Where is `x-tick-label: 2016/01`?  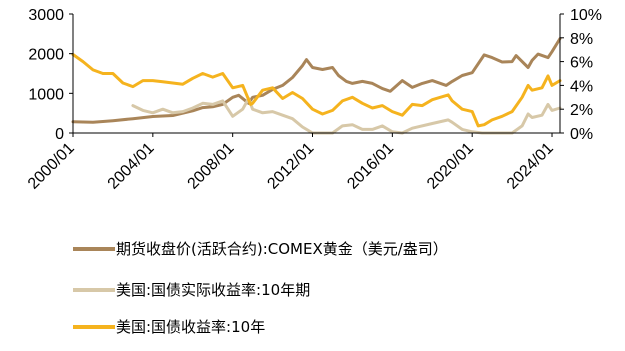 x-tick-label: 2016/01 is located at coordinates (370, 166).